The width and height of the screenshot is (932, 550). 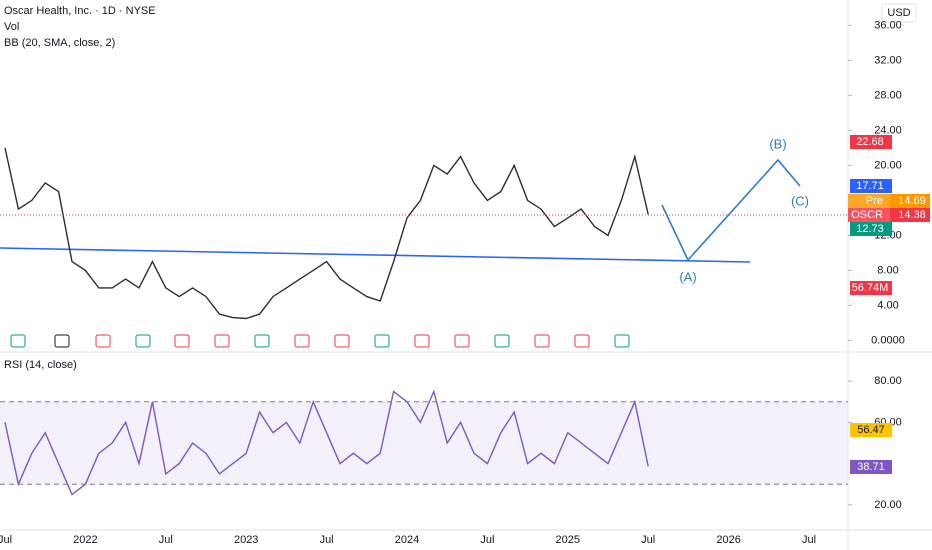 I want to click on currency: USD, so click(x=898, y=13).